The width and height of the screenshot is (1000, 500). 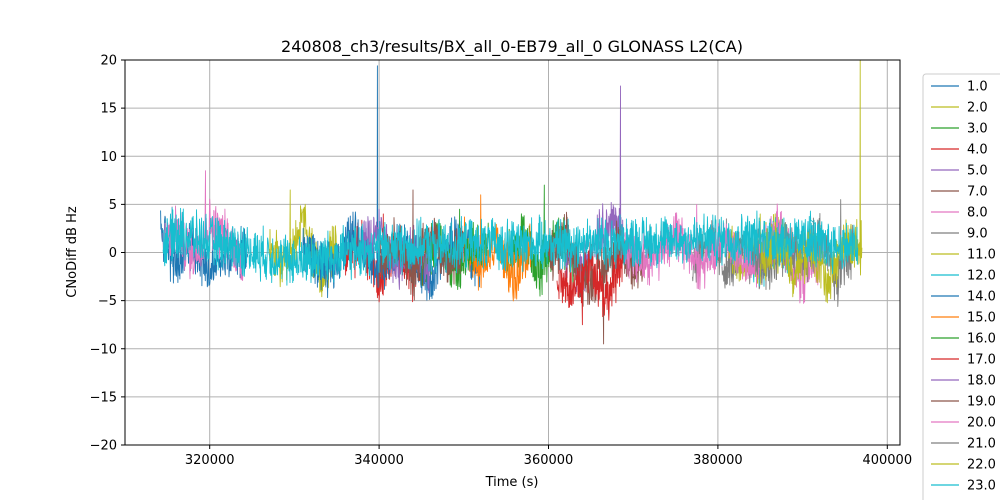 I want to click on x-tick-label: 360000, so click(x=549, y=460).